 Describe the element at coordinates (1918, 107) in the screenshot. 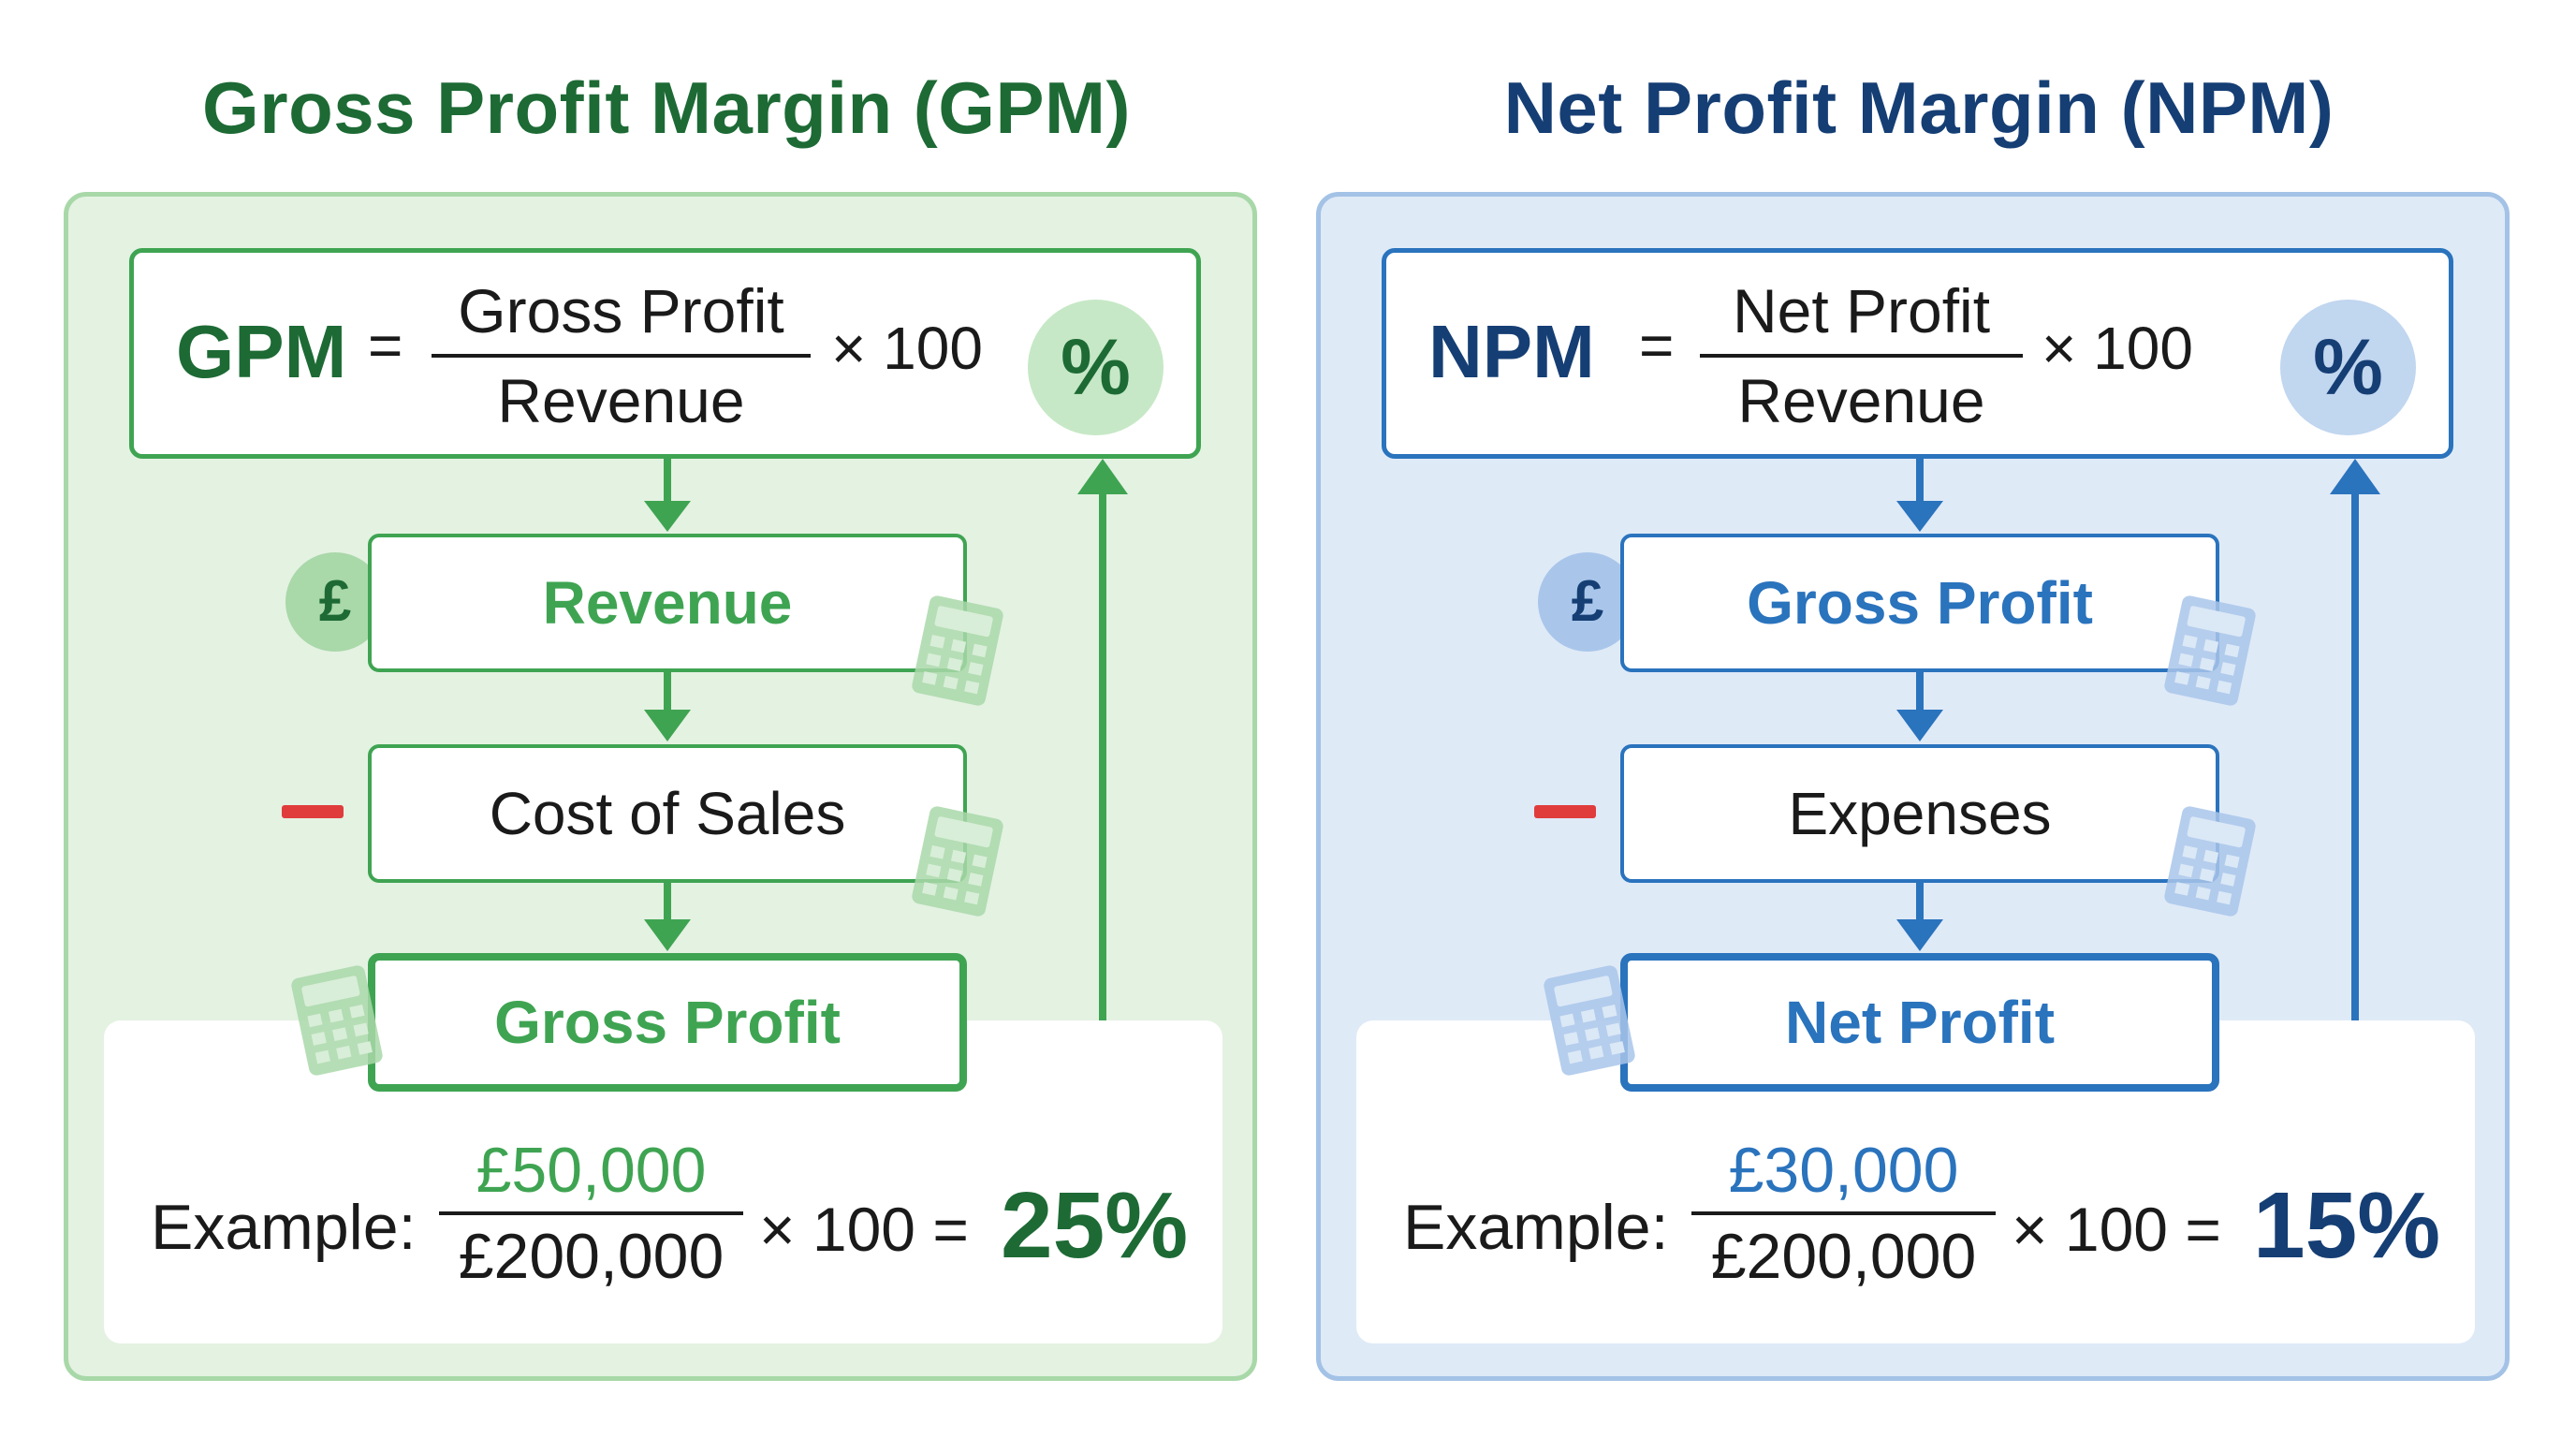

I see `npm-title: Net Profit Margin (NPM)` at that location.